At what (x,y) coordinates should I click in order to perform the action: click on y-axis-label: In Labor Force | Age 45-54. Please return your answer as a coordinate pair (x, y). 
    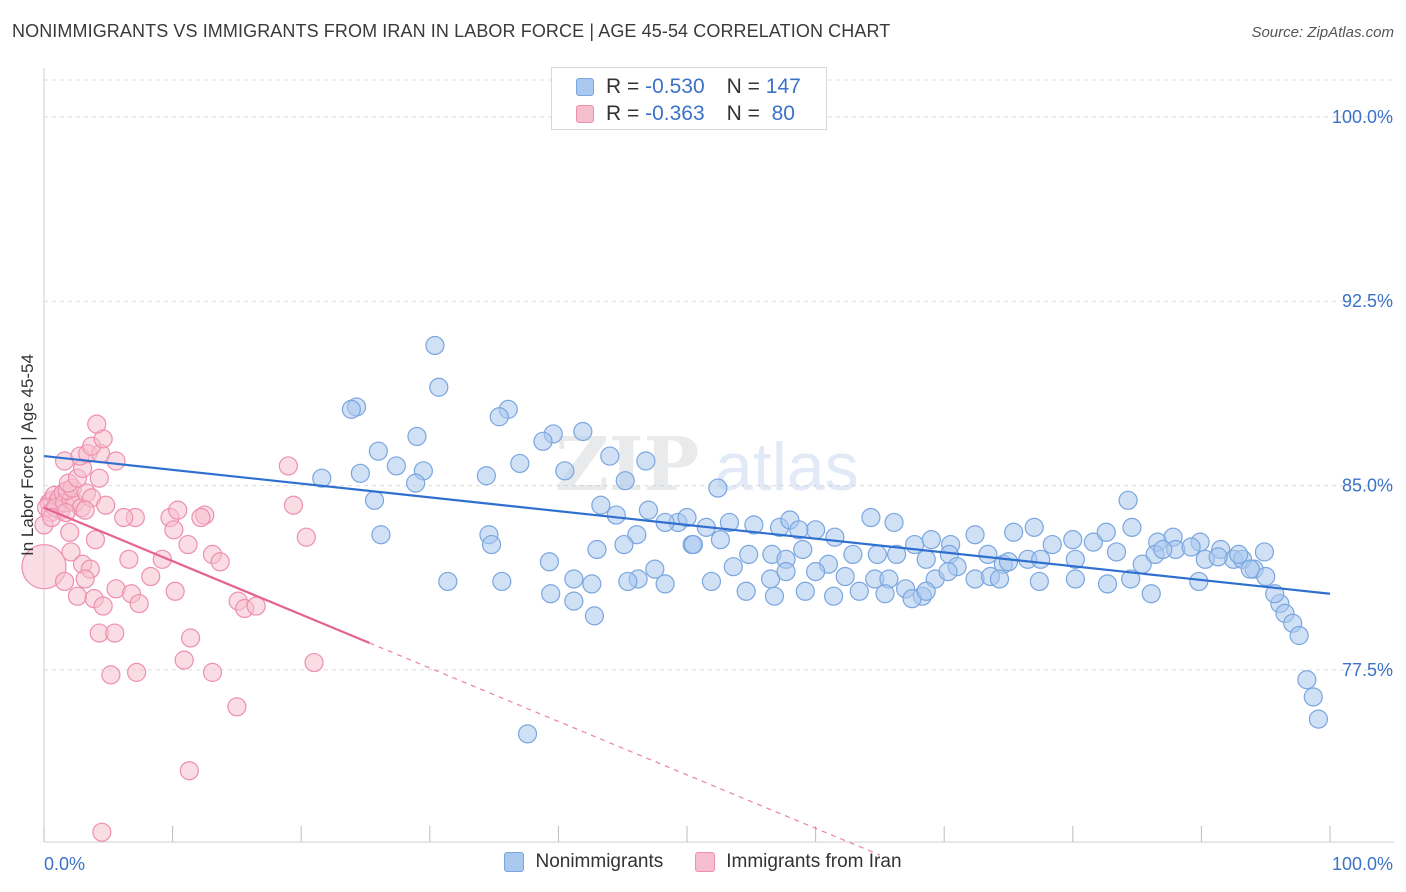
    Looking at the image, I should click on (27, 455).